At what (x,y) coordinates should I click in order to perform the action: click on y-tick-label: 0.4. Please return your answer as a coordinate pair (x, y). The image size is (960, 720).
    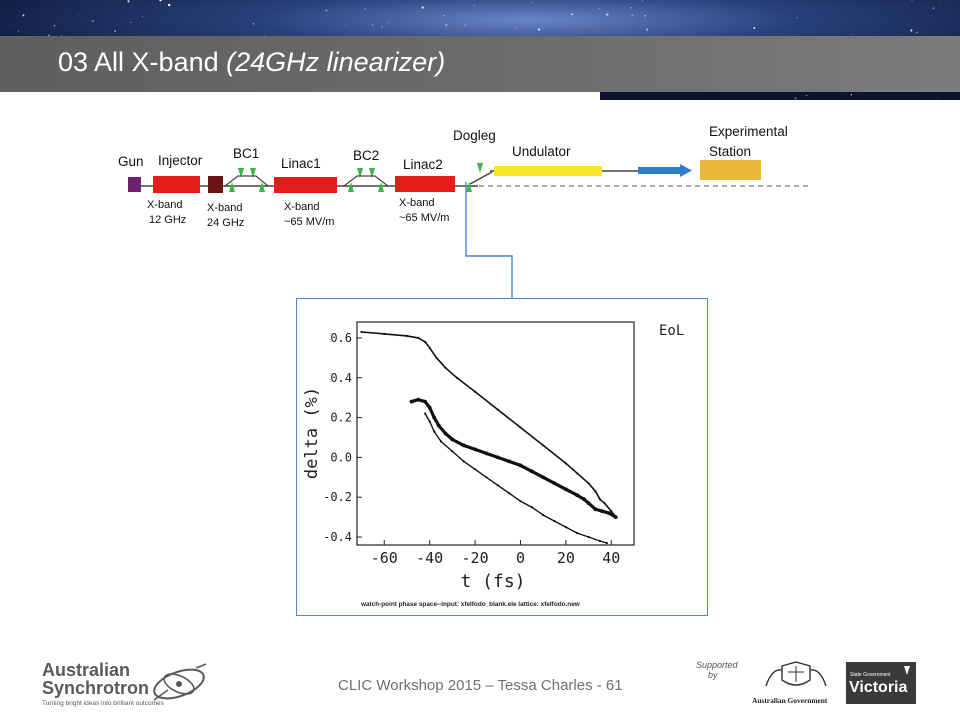
    Looking at the image, I should click on (341, 378).